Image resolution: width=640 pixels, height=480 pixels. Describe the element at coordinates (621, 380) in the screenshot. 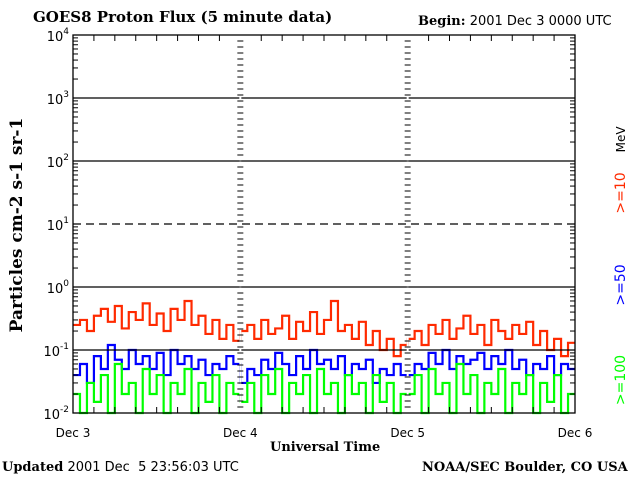

I see `legend-label-2: >=100` at that location.